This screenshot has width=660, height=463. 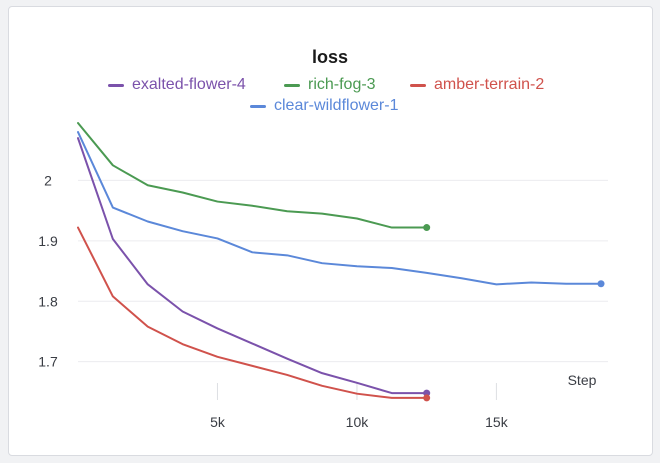 What do you see at coordinates (48, 241) in the screenshot?
I see `y-tick-label: 1.9` at bounding box center [48, 241].